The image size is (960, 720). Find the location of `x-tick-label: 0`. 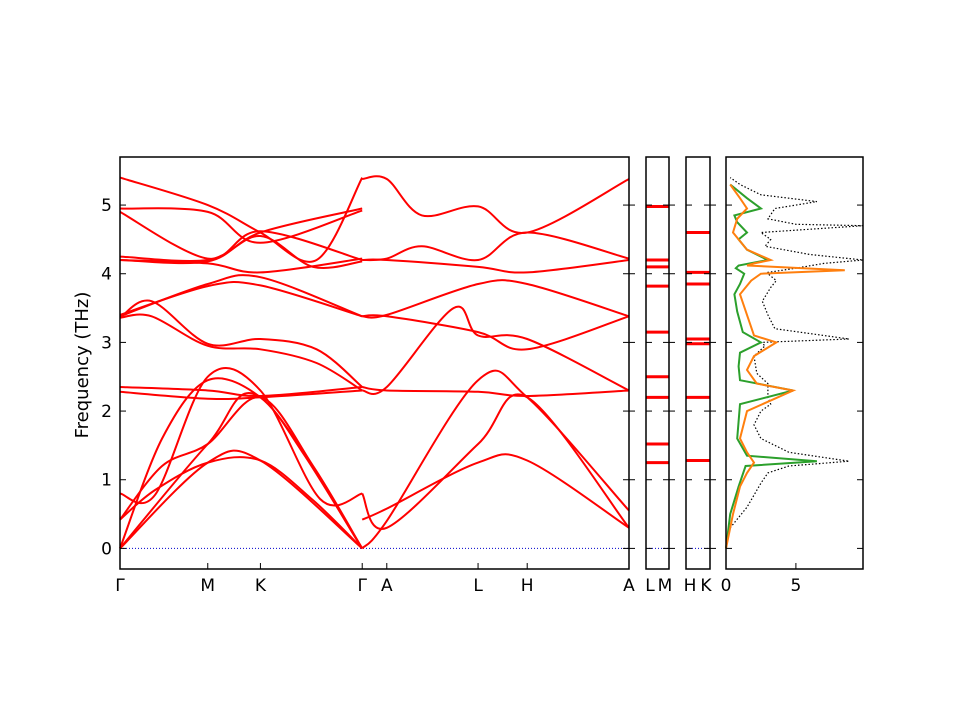

x-tick-label: 0 is located at coordinates (726, 586).